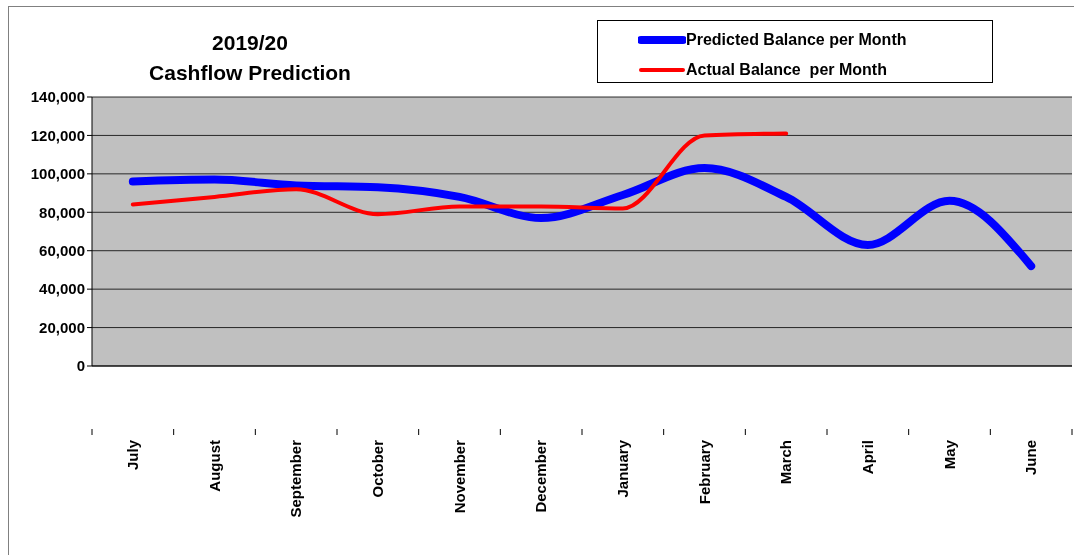  I want to click on y-tick-label: 60,000, so click(62, 251).